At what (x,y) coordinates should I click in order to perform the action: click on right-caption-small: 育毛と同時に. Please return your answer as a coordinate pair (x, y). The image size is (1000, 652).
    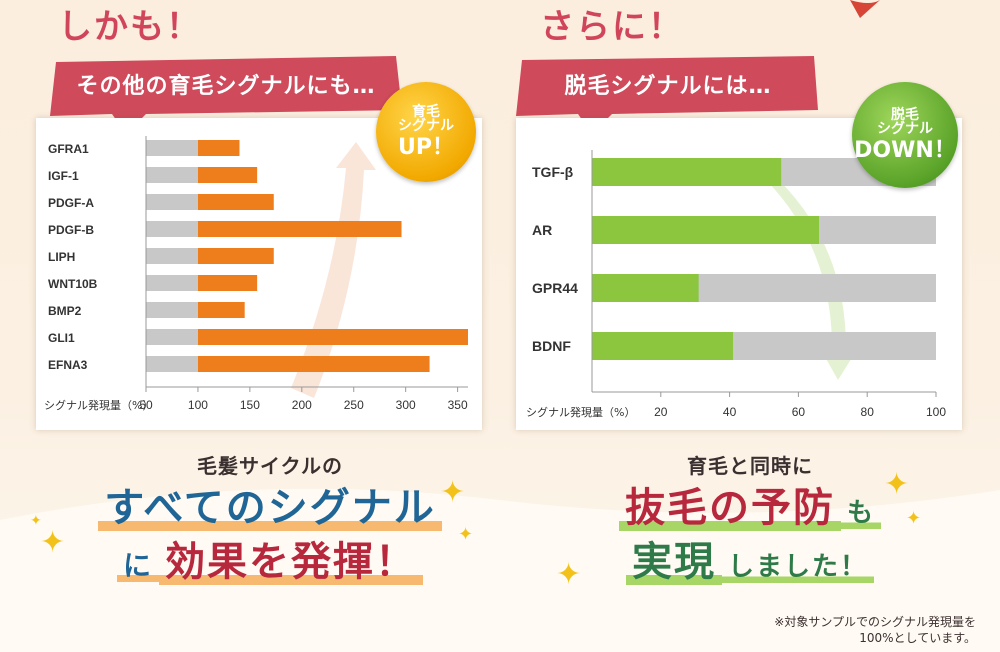
    Looking at the image, I should click on (750, 466).